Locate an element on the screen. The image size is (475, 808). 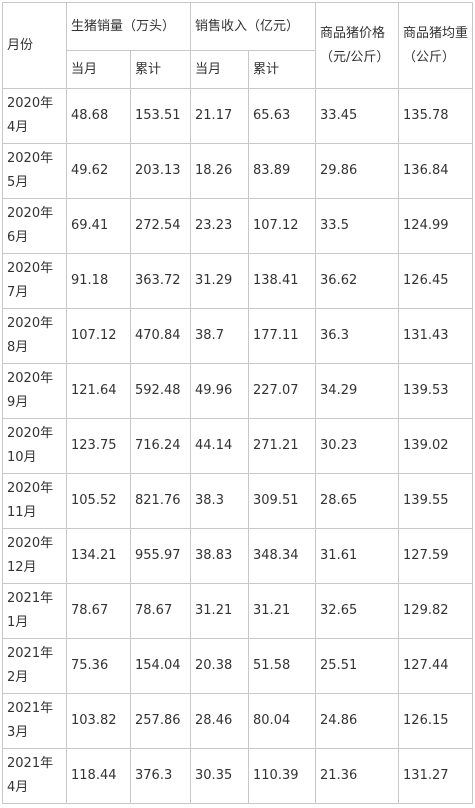
table-row: 2020年8月 107.12 470.84 38.7 177.11 36.3 131.43 is located at coordinates (238, 336).